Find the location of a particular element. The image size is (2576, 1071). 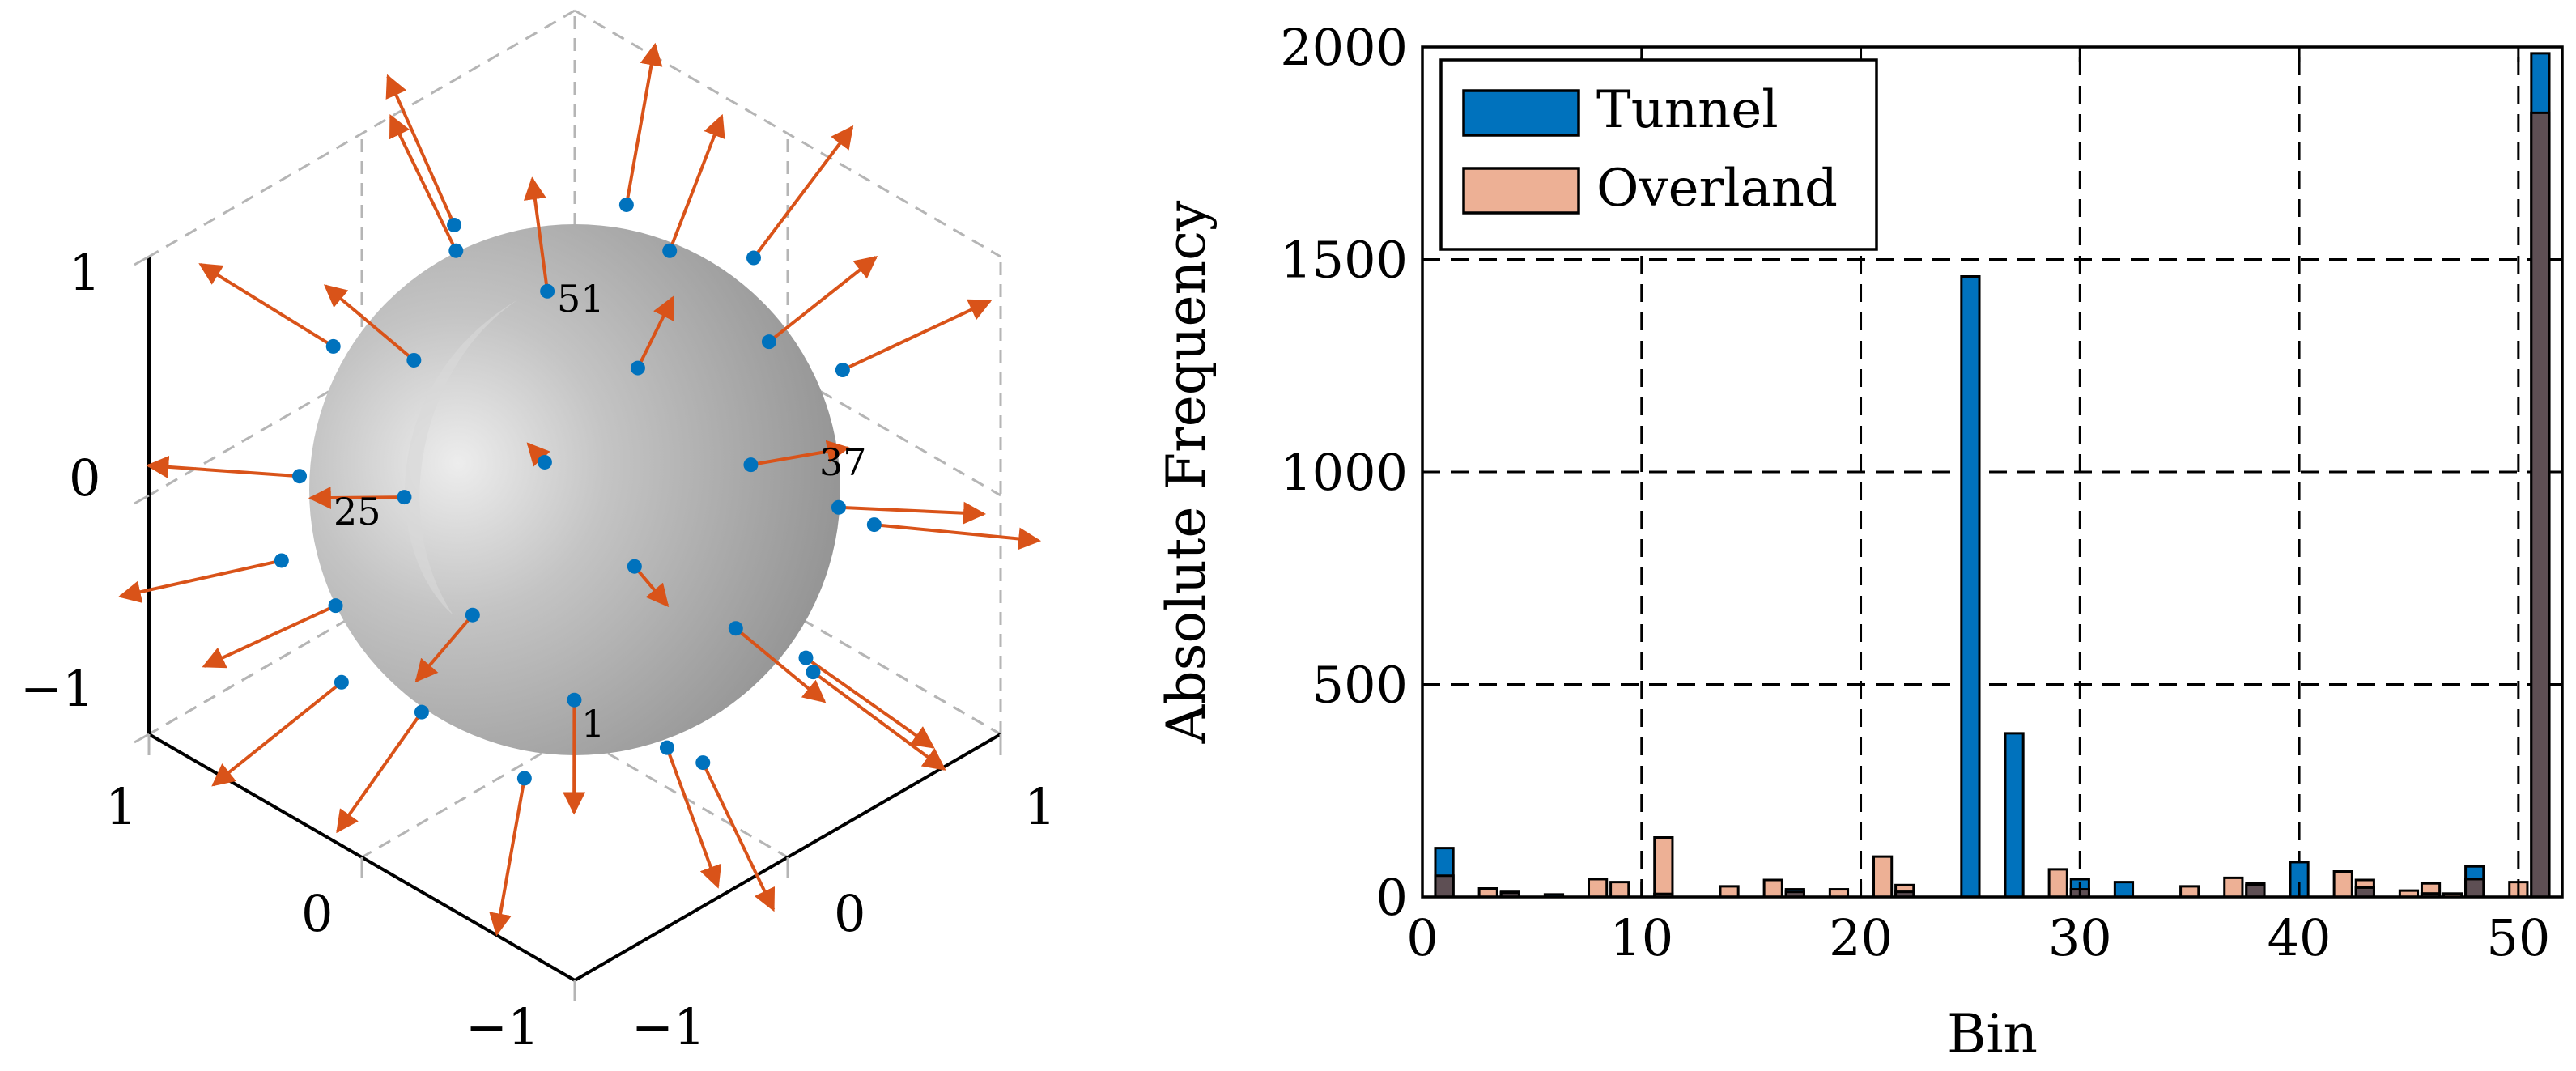

y-tick-neg1: −1 is located at coordinates (668, 1026).